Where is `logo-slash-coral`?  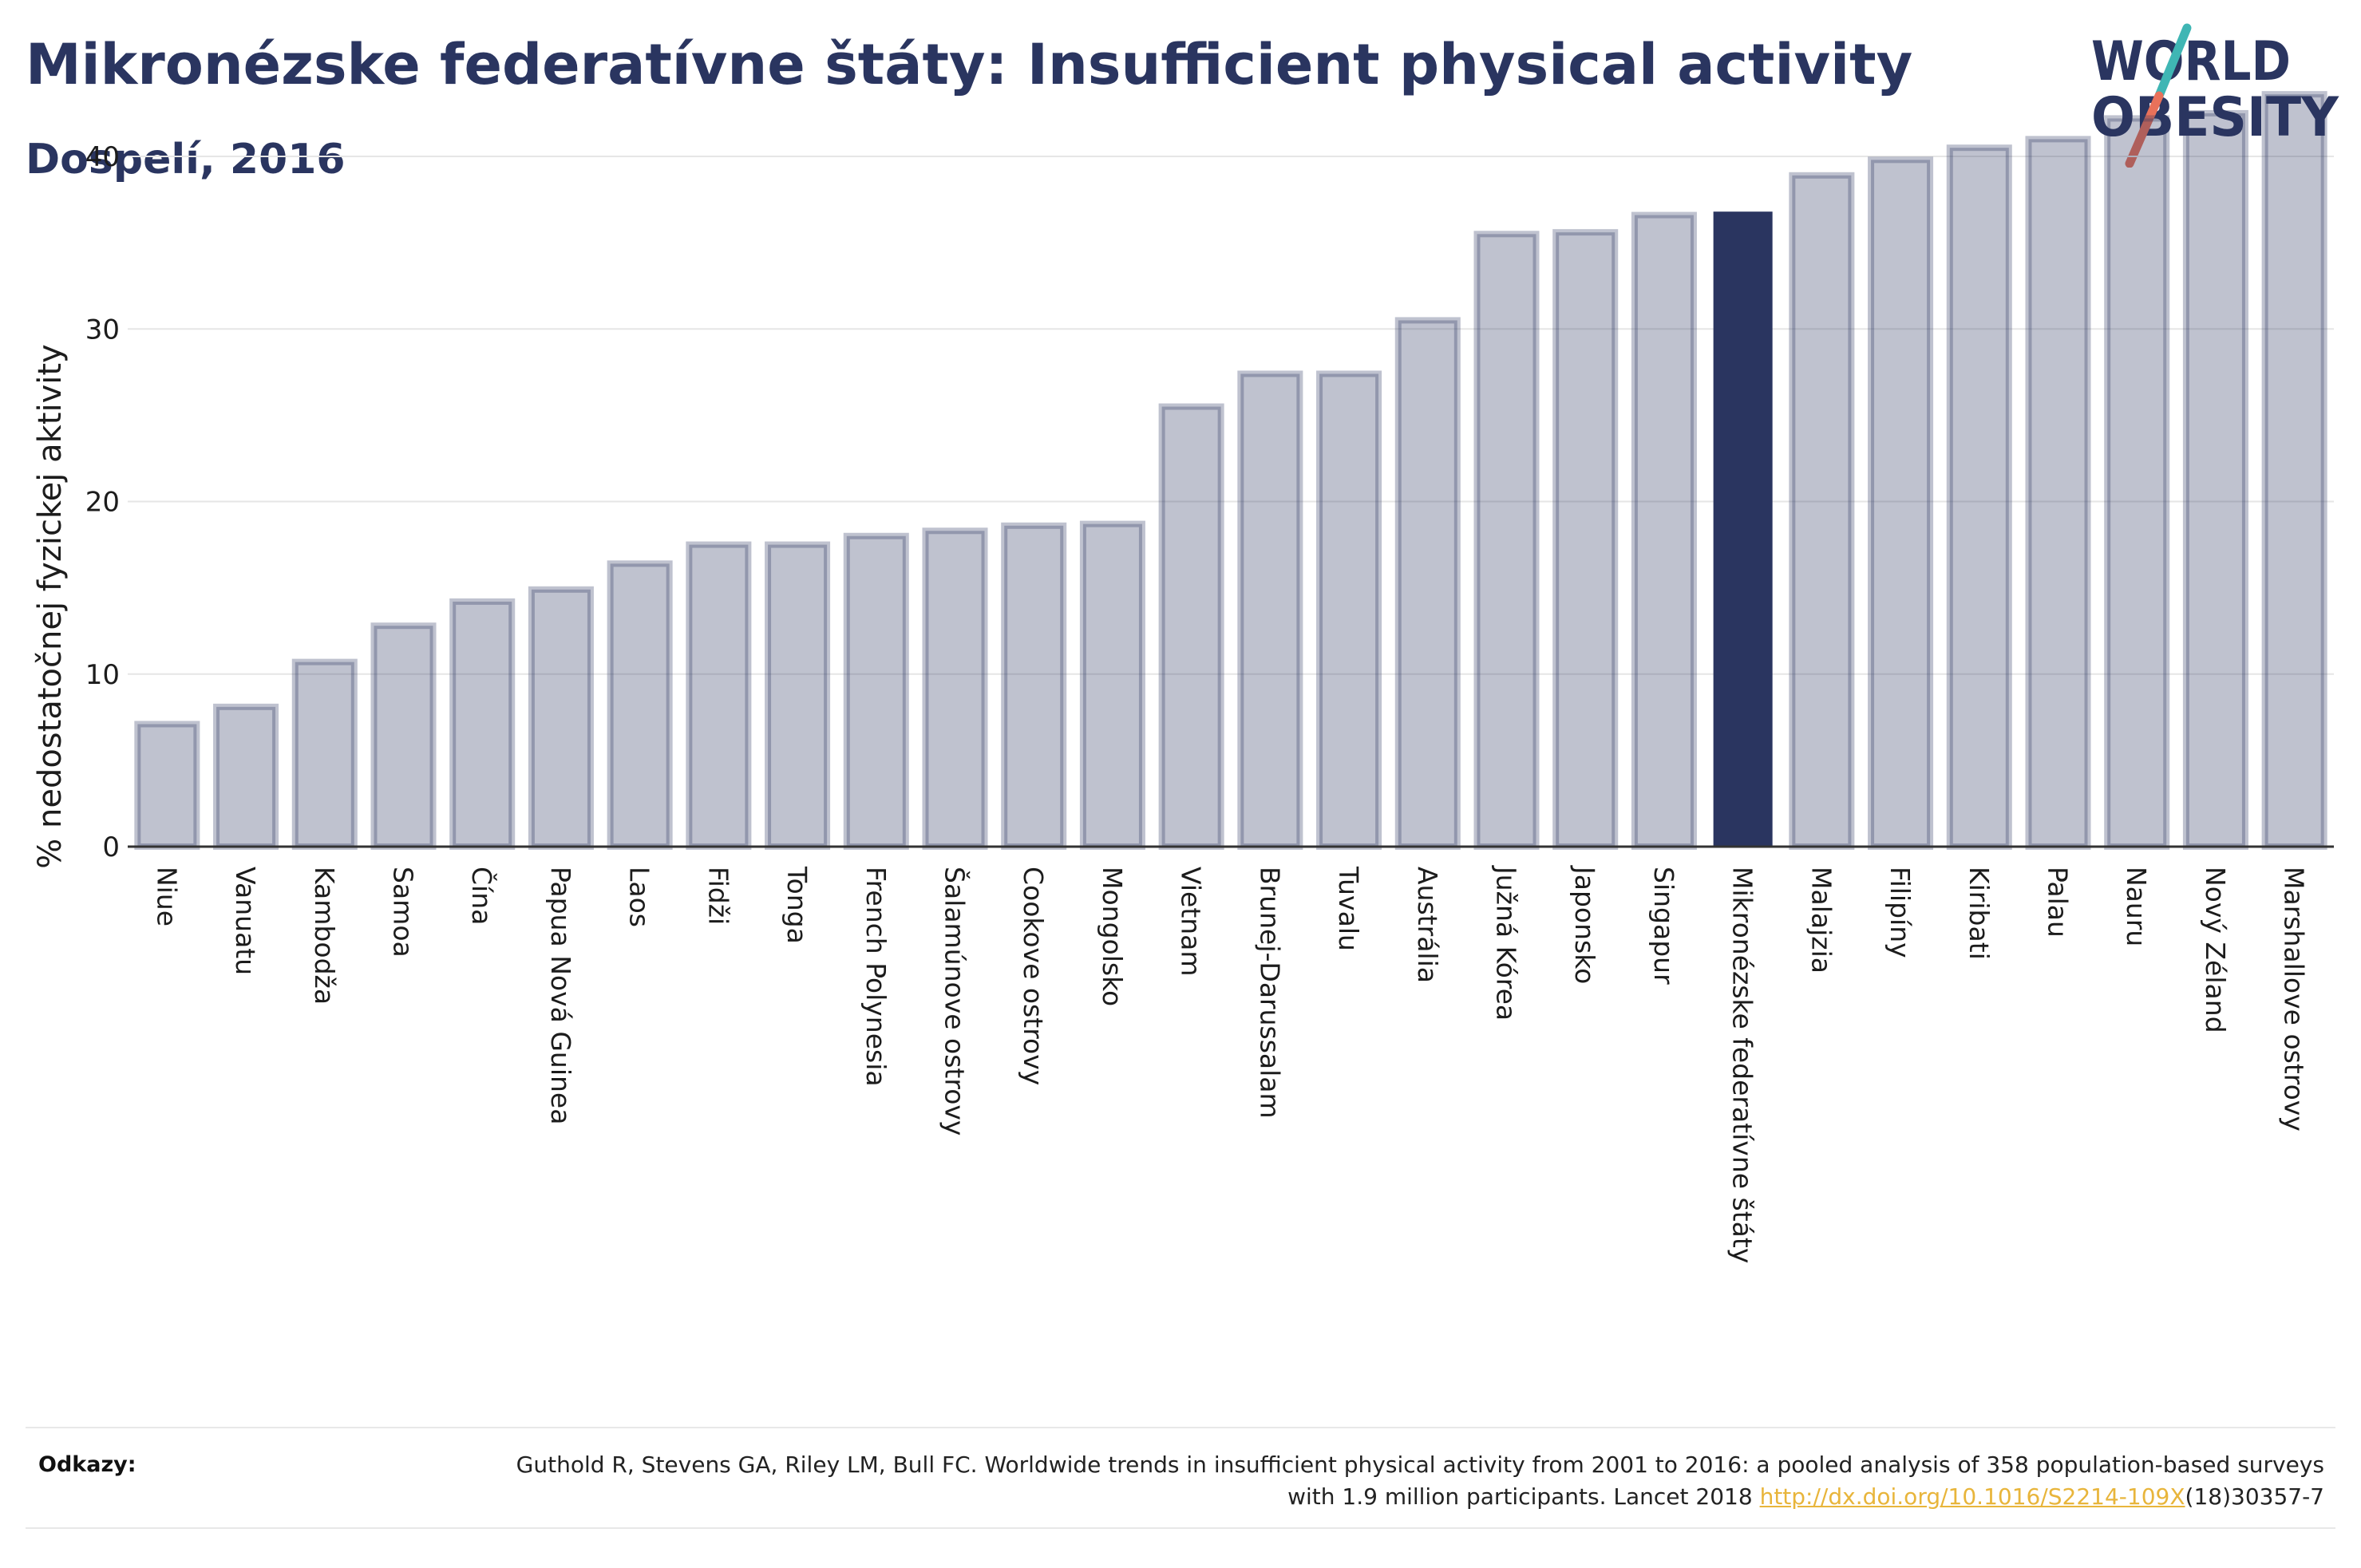
logo-slash-coral is located at coordinates (2144, 129).